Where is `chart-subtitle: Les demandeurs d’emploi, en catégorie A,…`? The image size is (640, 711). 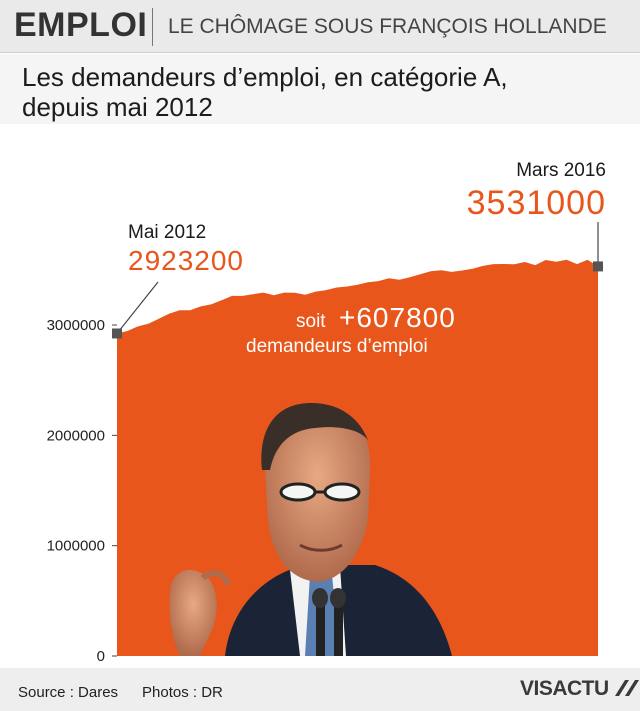
chart-subtitle: Les demandeurs d’emploi, en catégorie A,… is located at coordinates (320, 89).